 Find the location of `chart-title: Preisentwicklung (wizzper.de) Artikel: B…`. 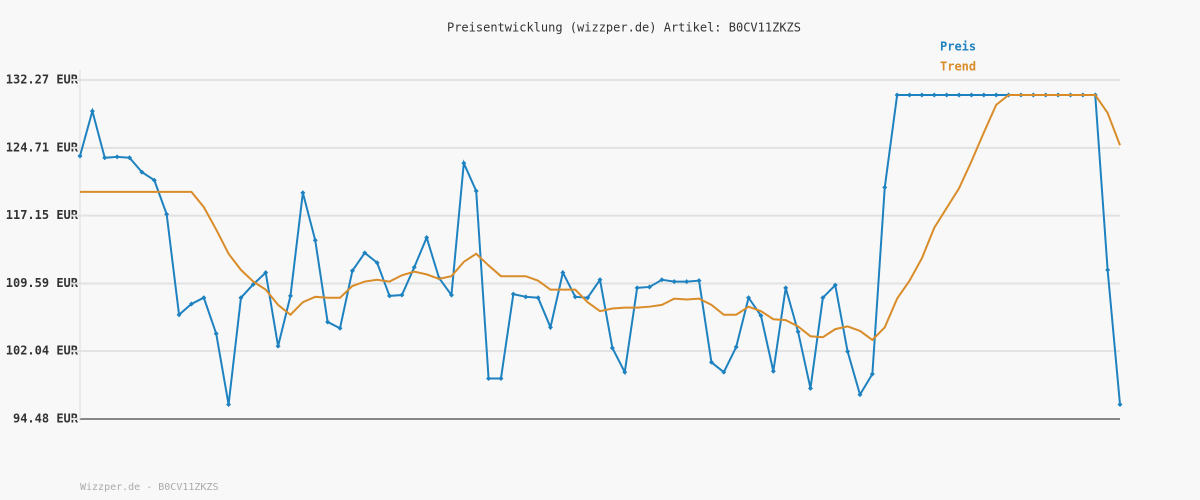

chart-title: Preisentwicklung (wizzper.de) Artikel: B… is located at coordinates (624, 28).